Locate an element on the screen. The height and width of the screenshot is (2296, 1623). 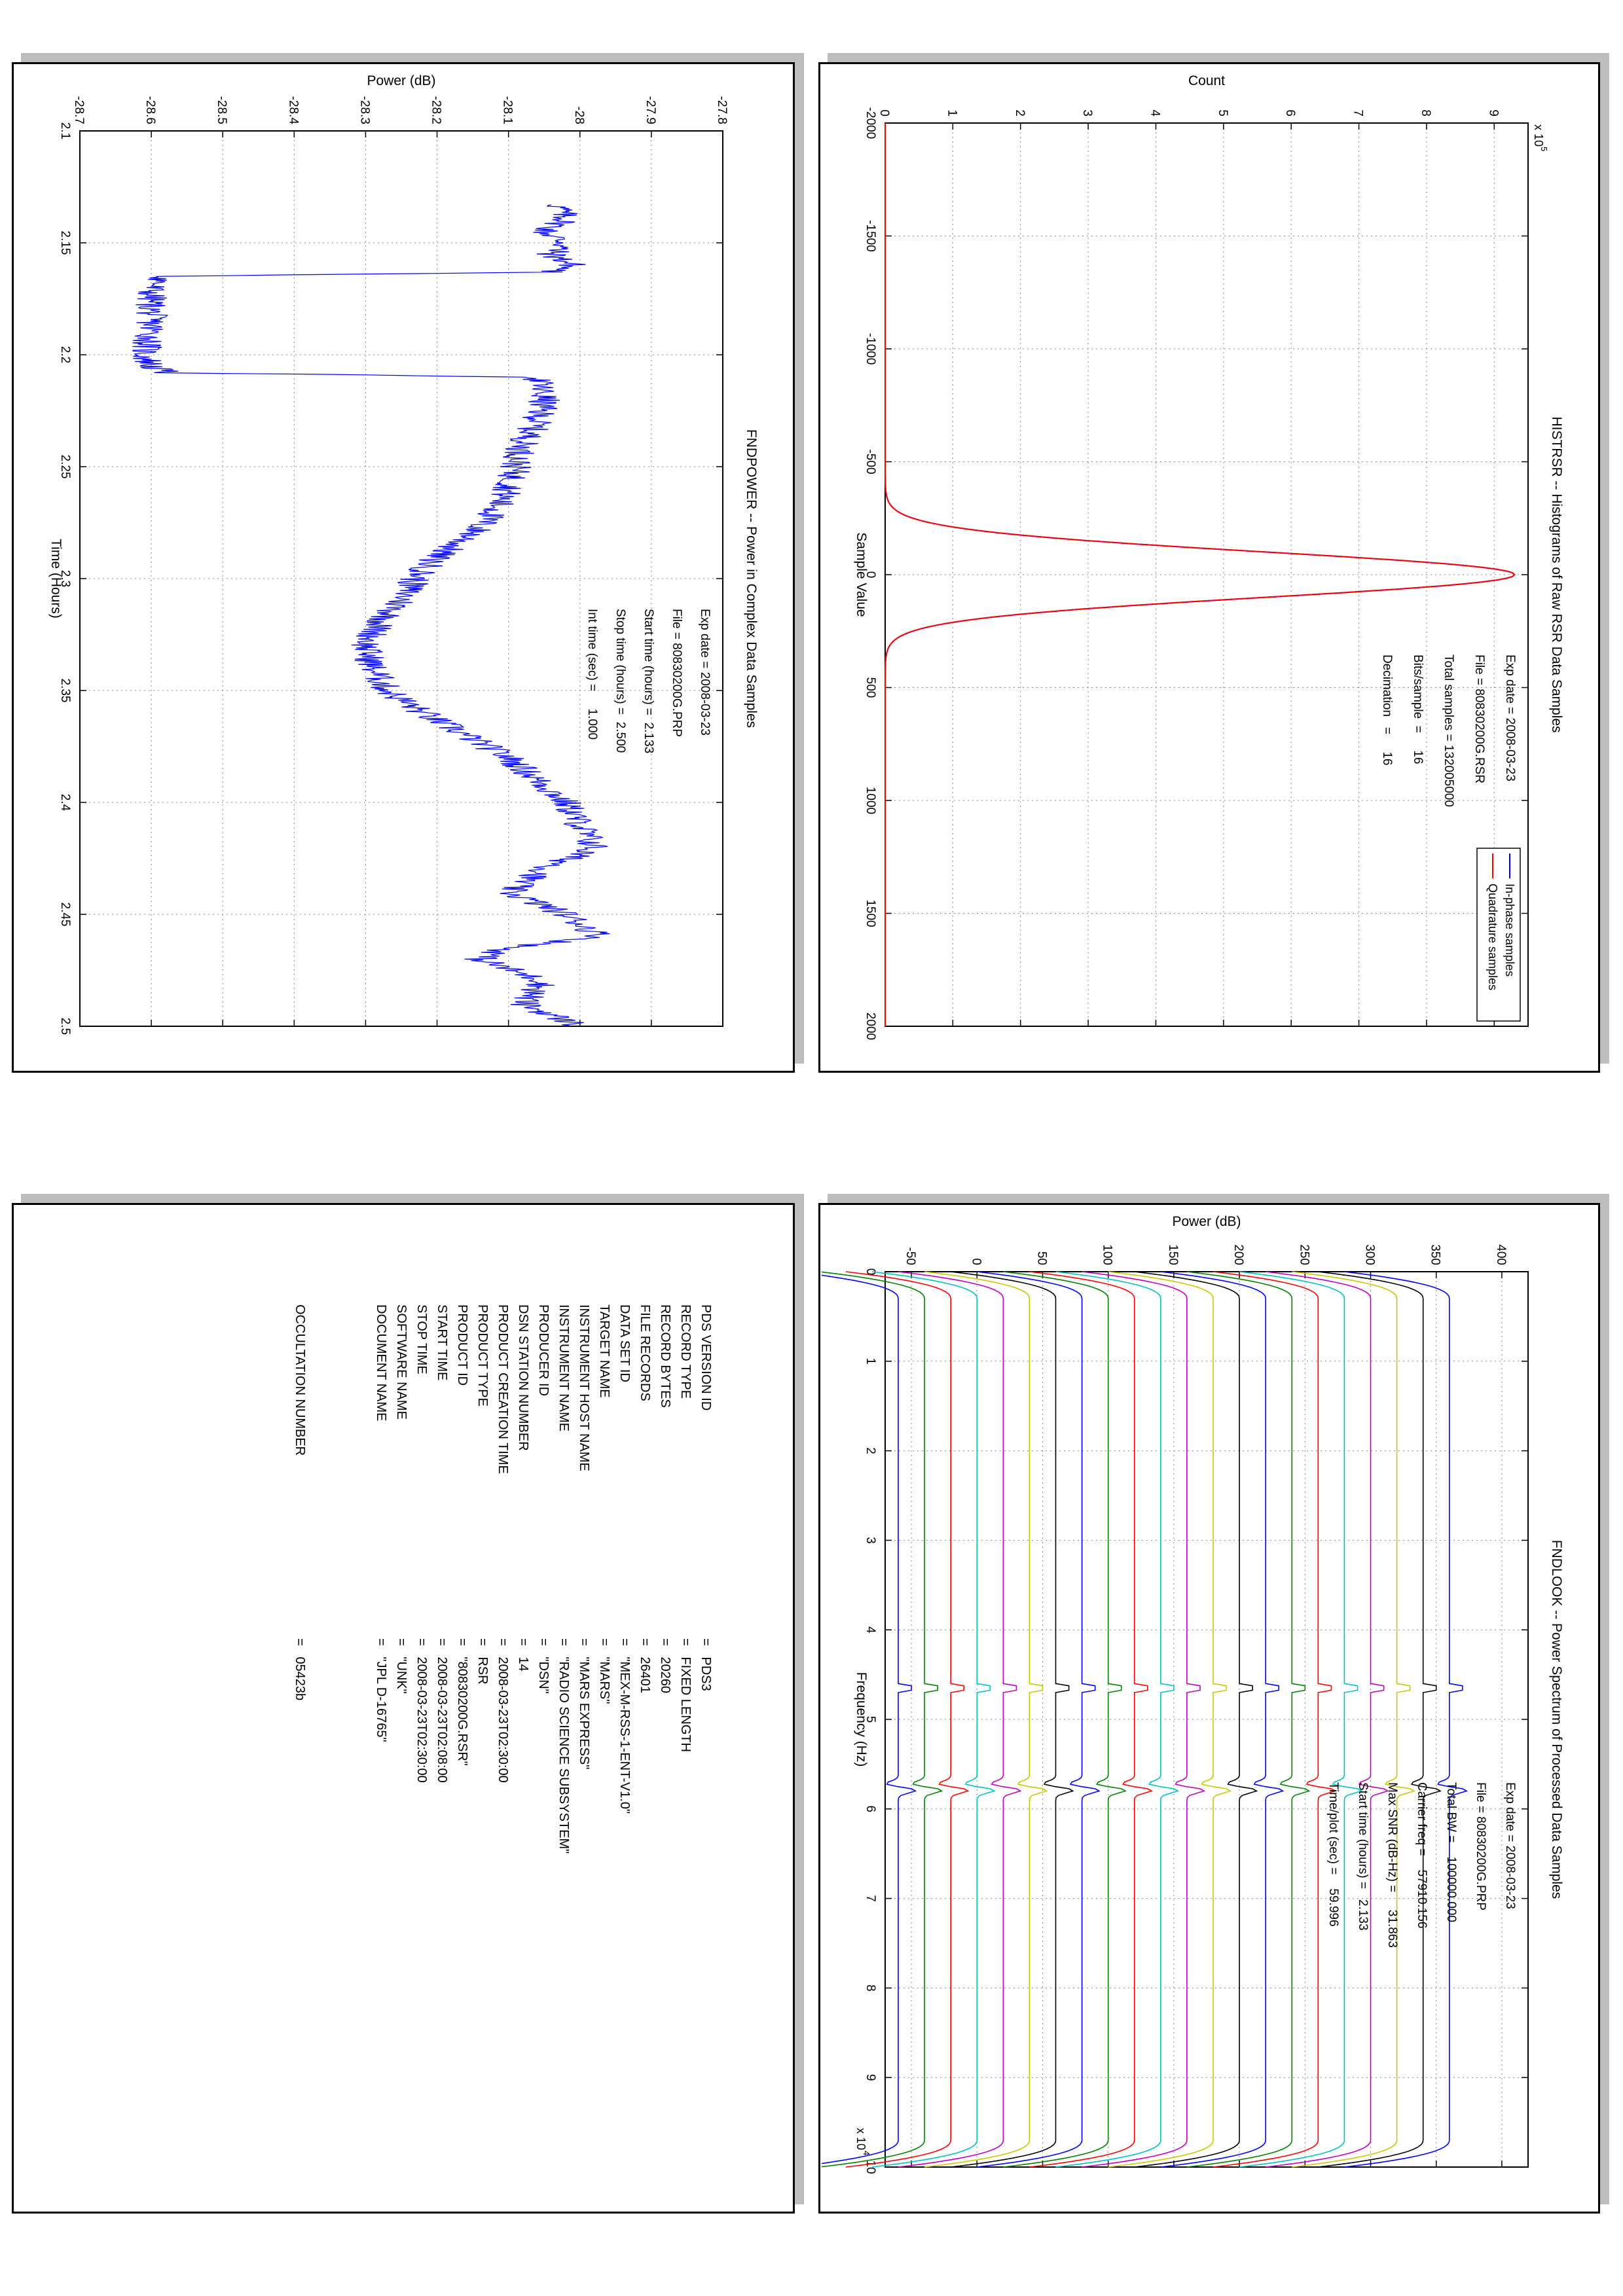
label-value: = "80830200G.RSR" is located at coordinates (462, 1702).